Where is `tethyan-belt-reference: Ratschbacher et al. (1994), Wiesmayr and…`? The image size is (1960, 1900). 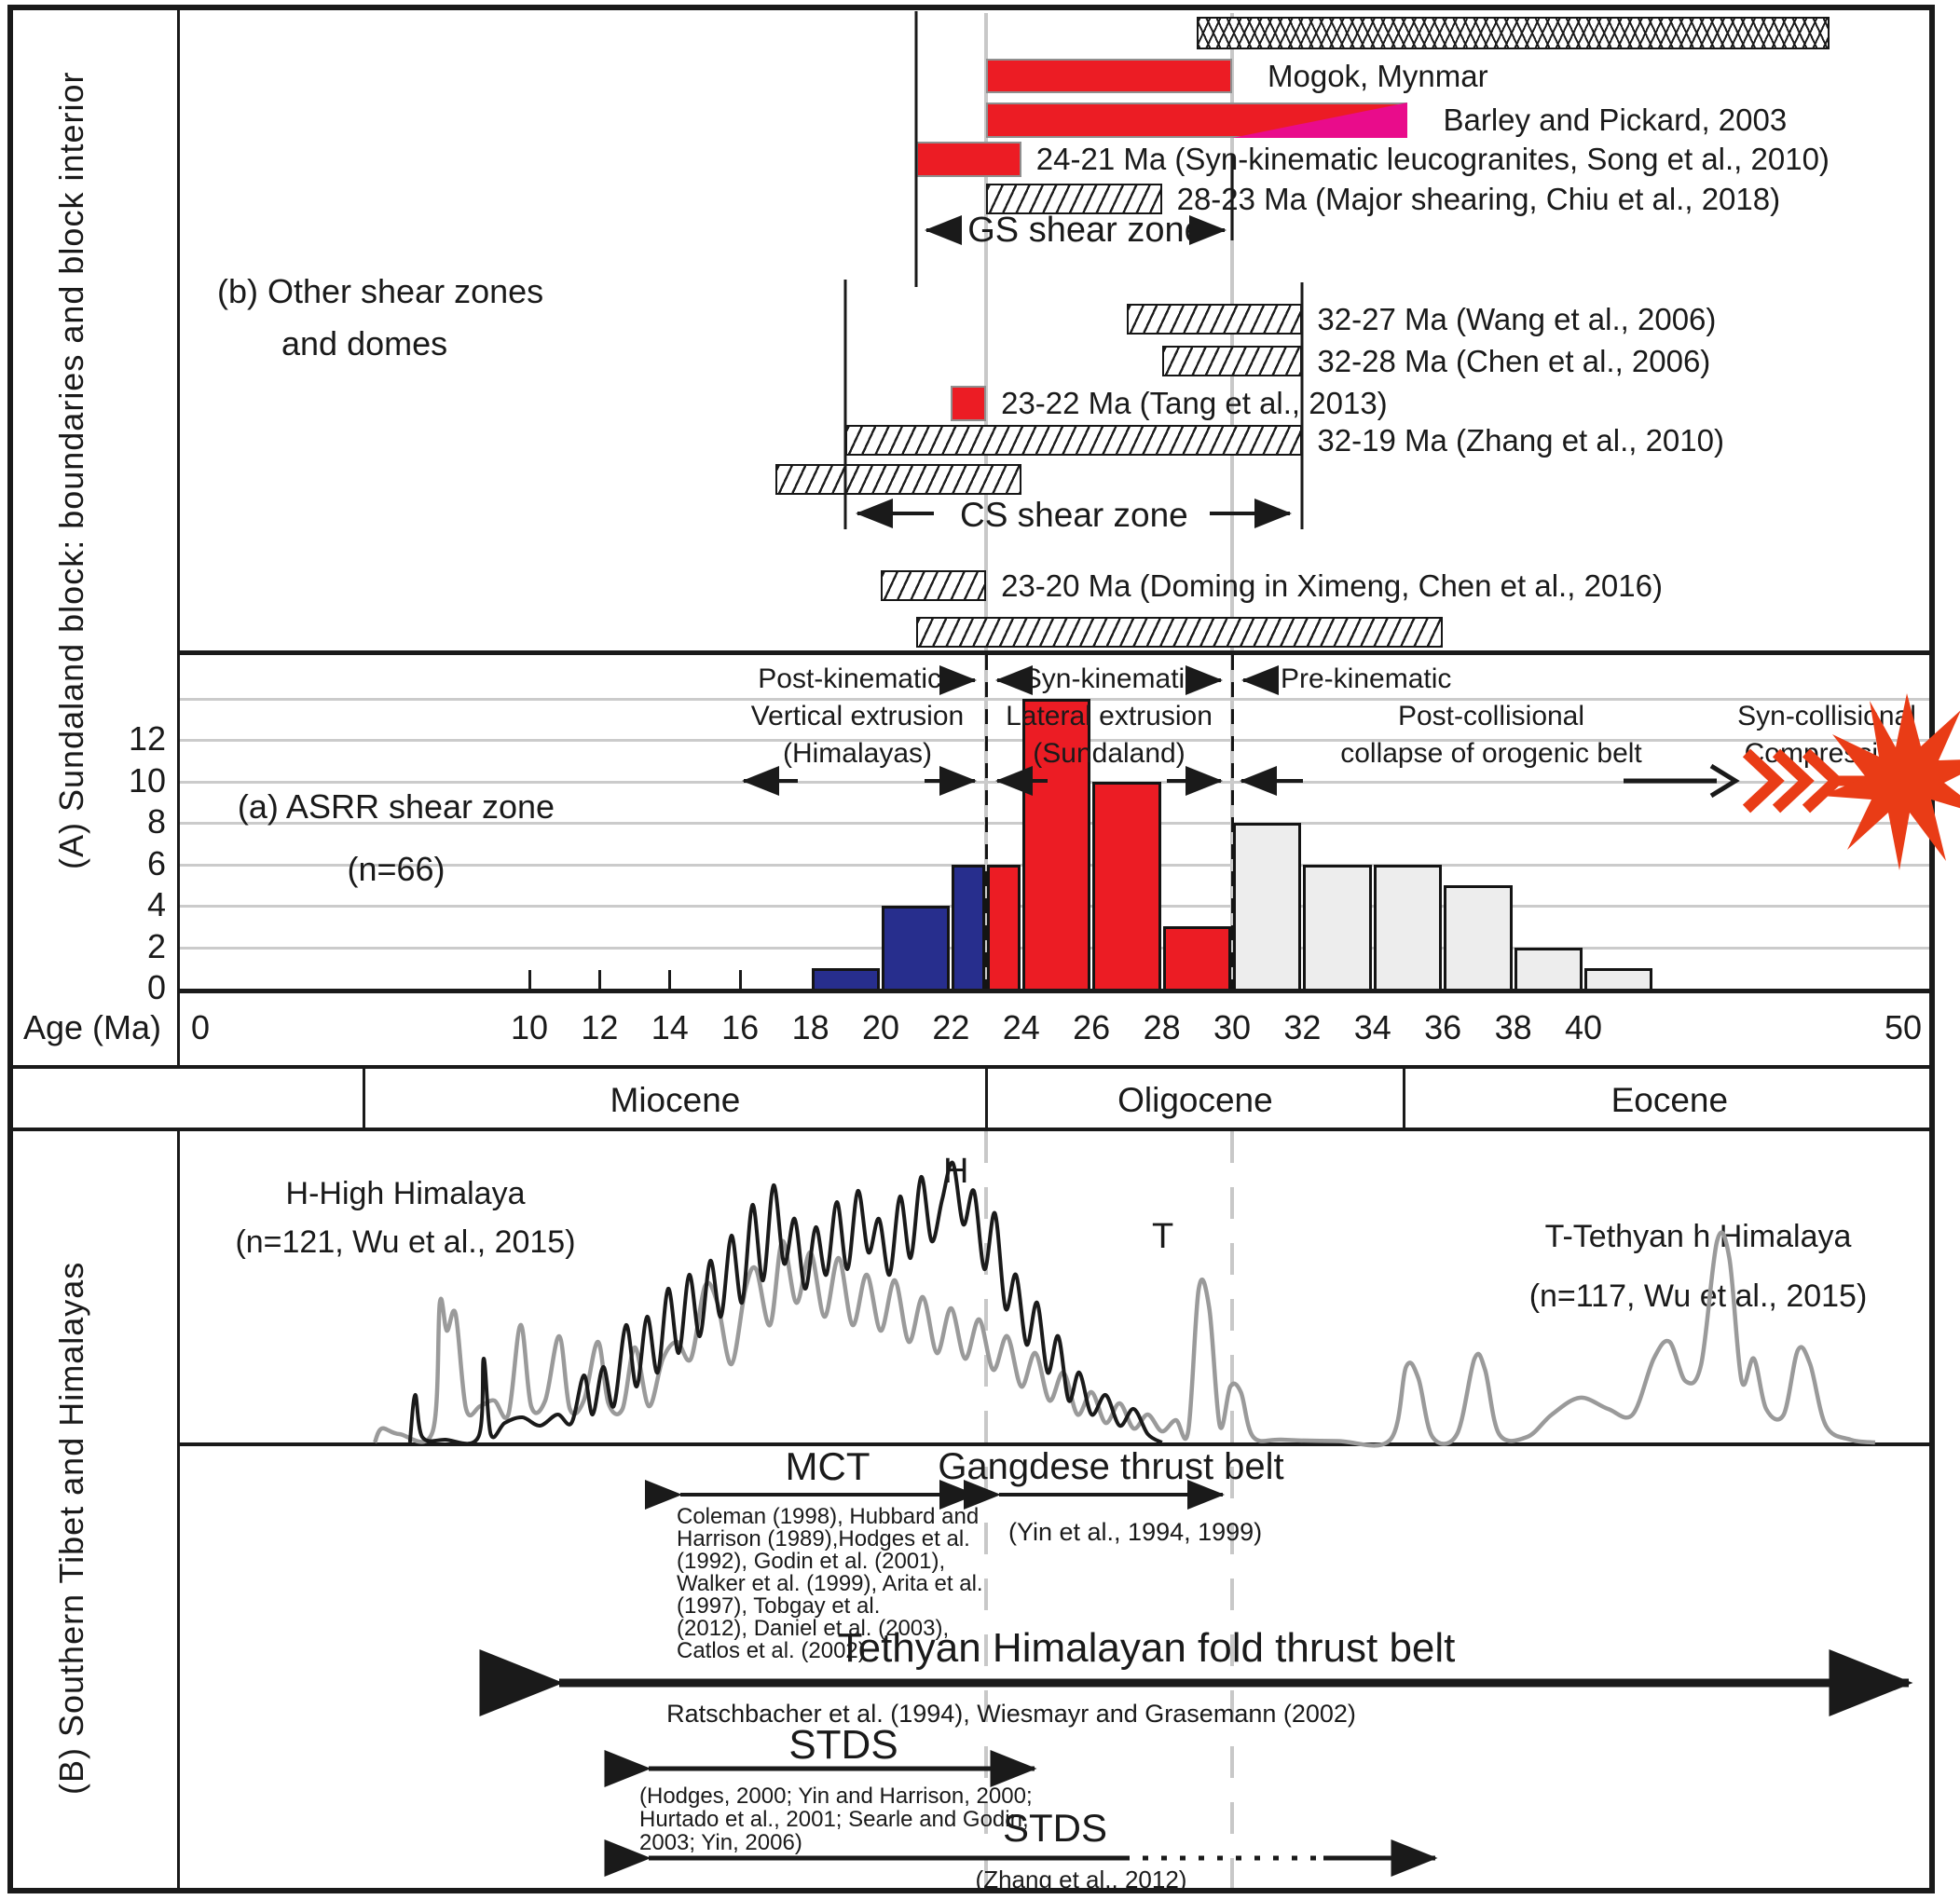 tethyan-belt-reference: Ratschbacher et al. (1994), Wiesmayr and… is located at coordinates (1011, 1714).